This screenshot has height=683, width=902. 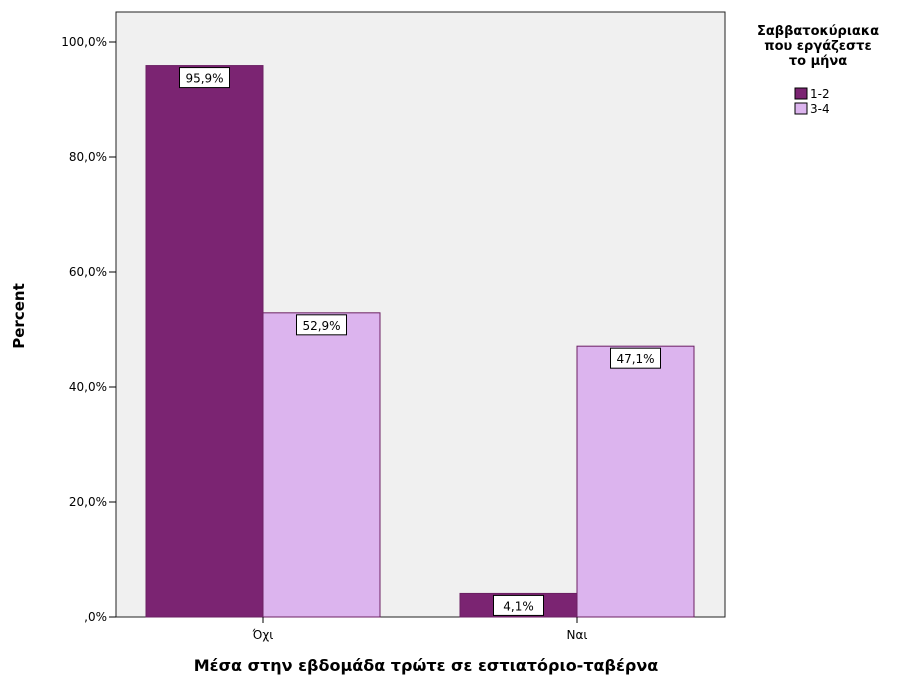 I want to click on y-tick-label: 60,0%, so click(x=88, y=272).